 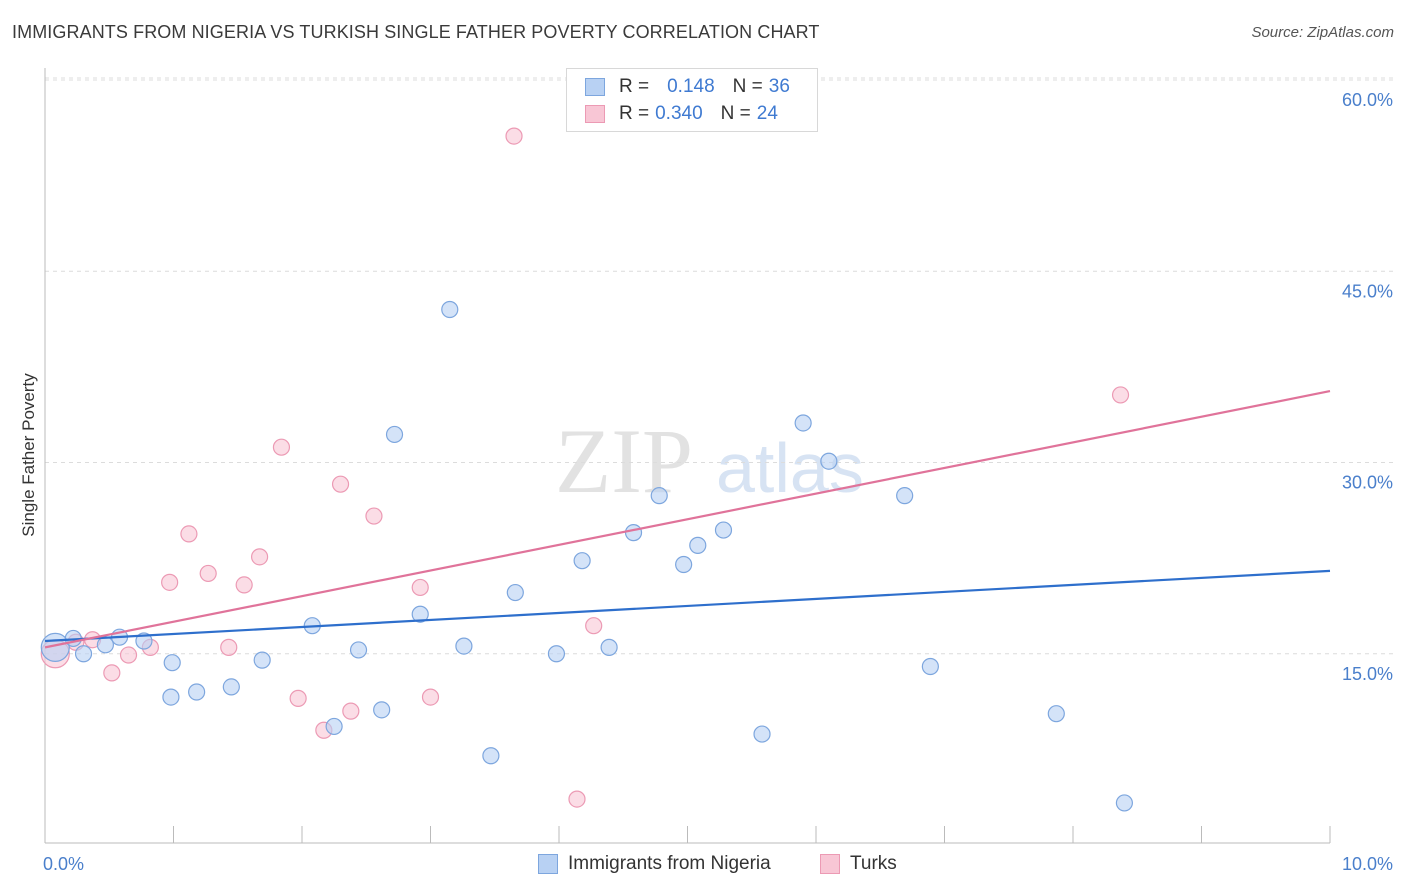 I want to click on y-tick-label: 45.0%, so click(x=1367, y=291).